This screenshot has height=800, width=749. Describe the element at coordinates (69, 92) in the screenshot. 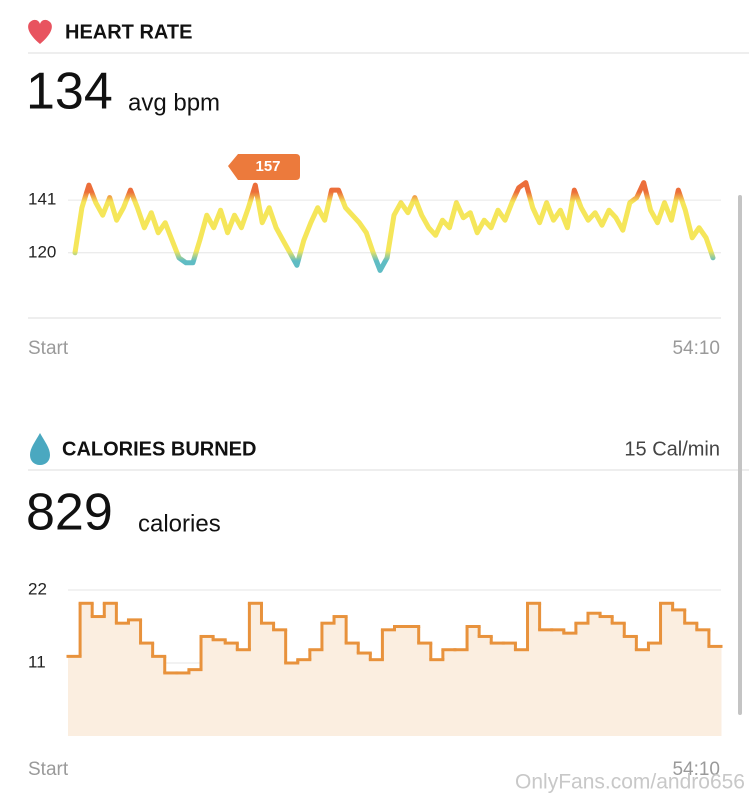

I see `summary-value: 134` at that location.